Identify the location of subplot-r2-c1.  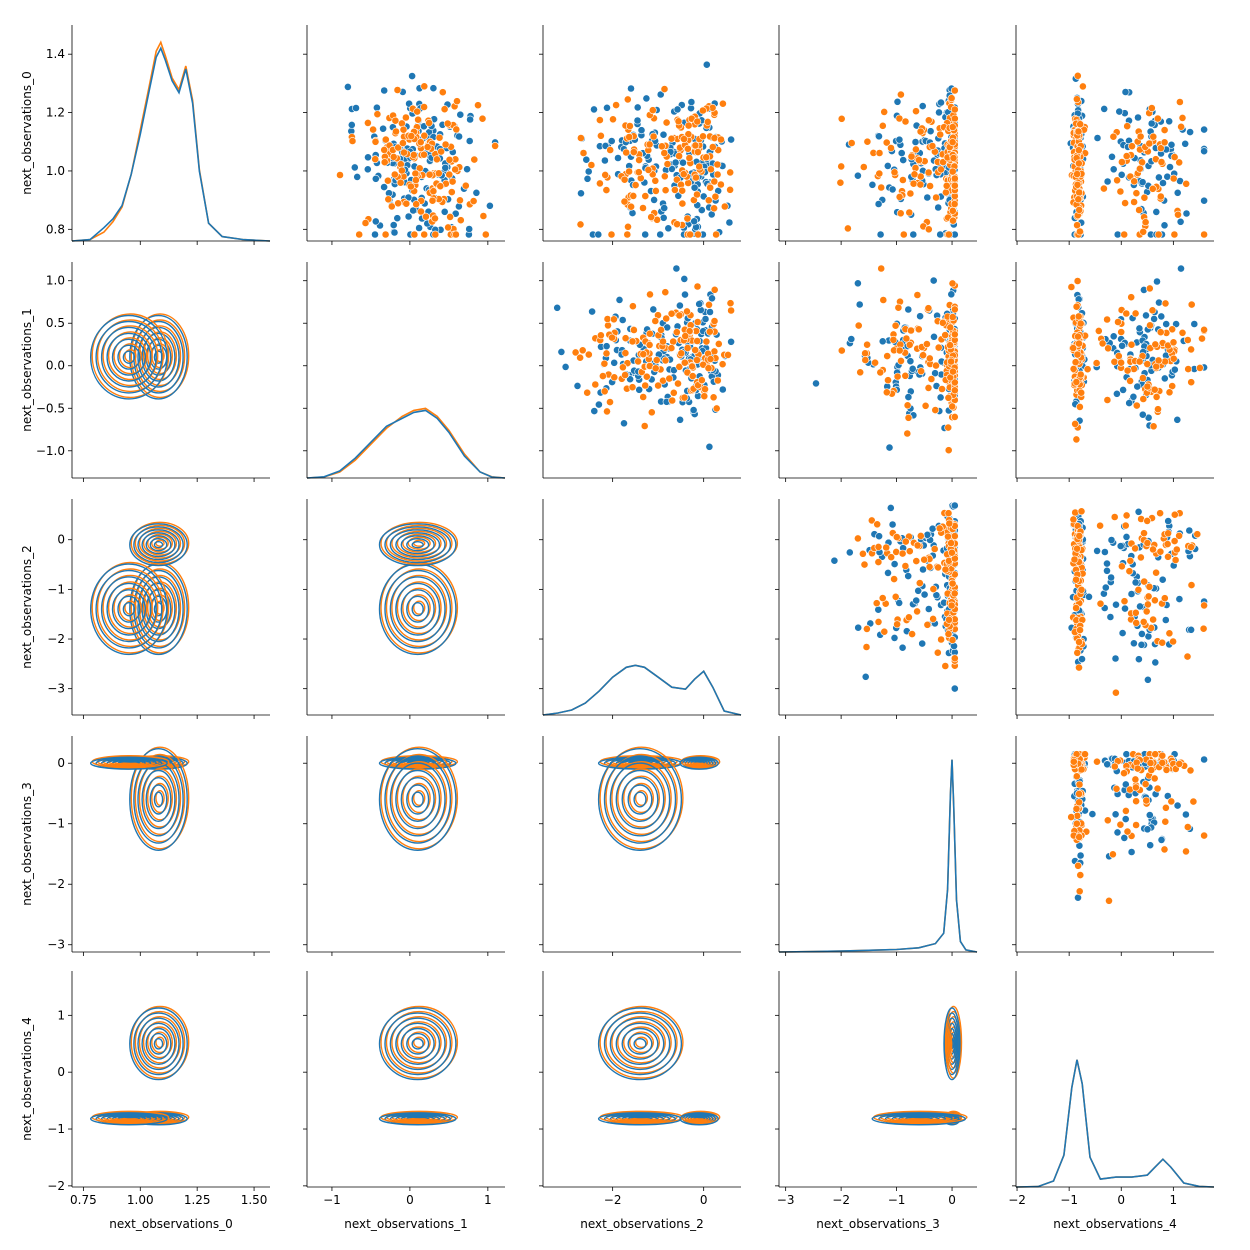
(404, 609).